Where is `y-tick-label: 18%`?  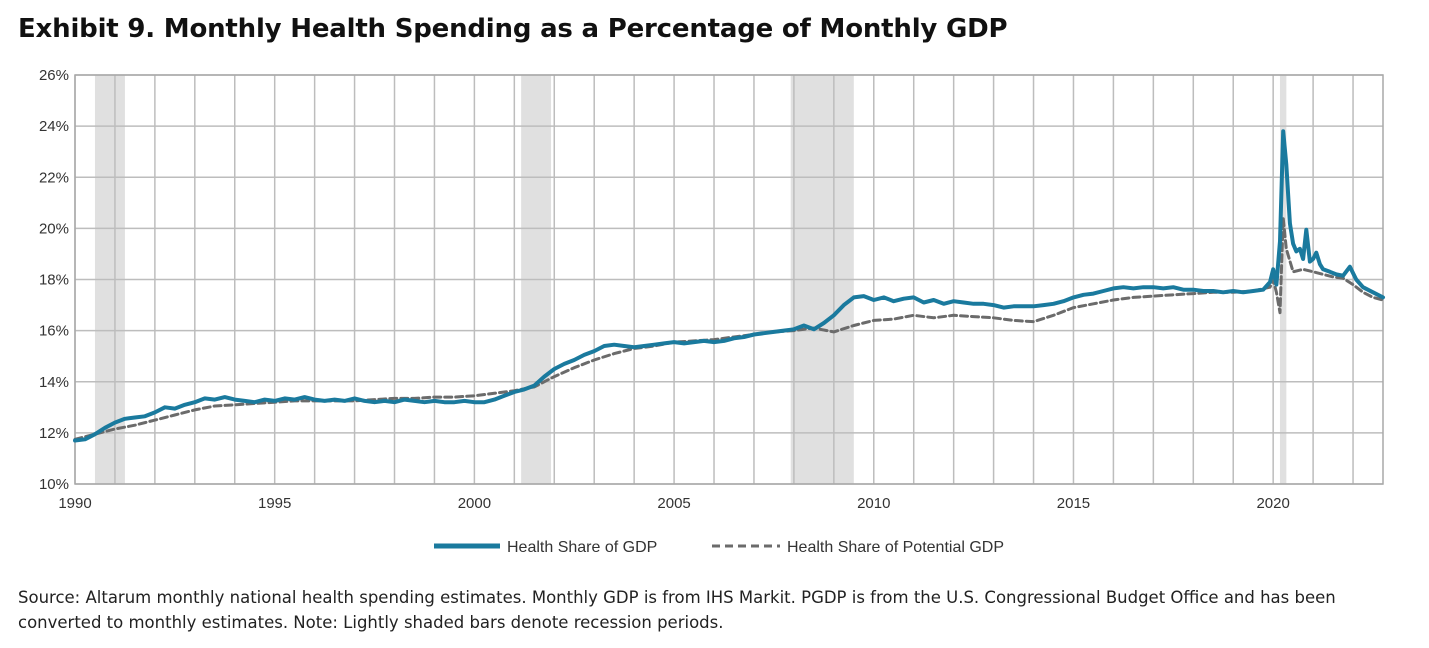
y-tick-label: 18% is located at coordinates (54, 280).